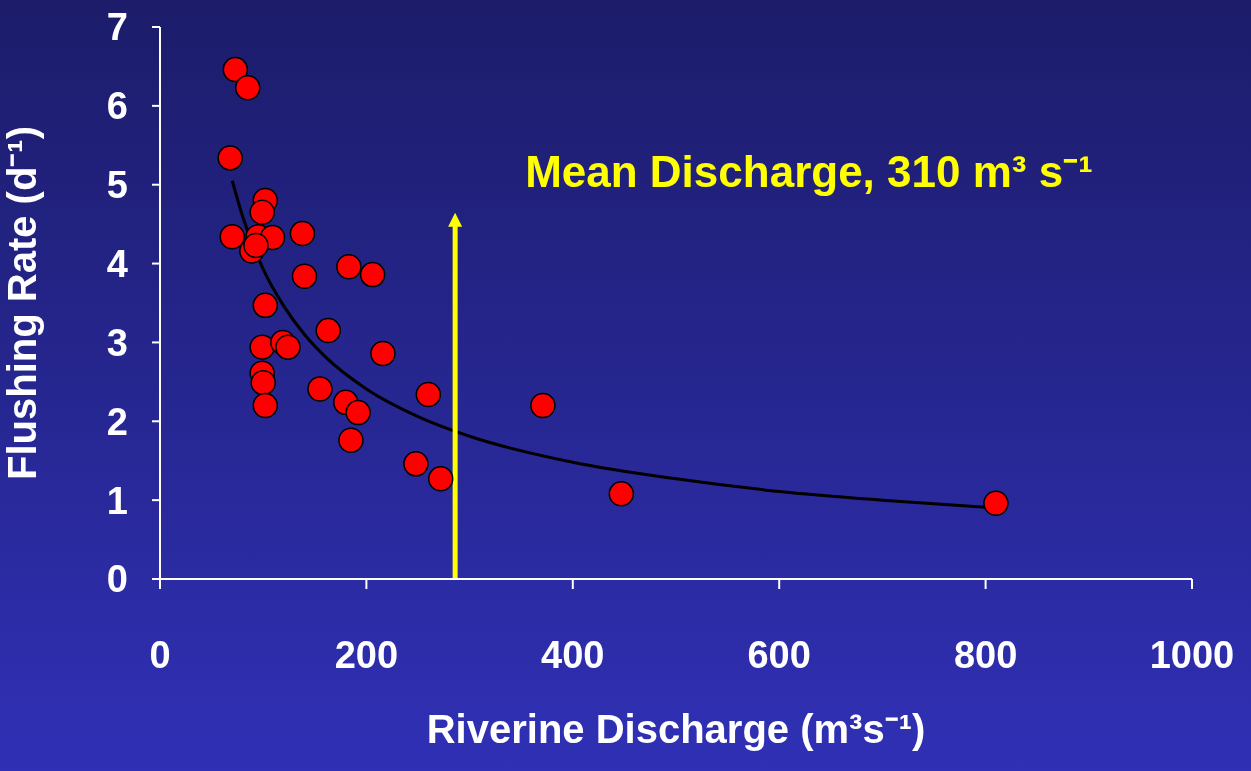 Image resolution: width=1251 pixels, height=771 pixels. What do you see at coordinates (117, 421) in the screenshot?
I see `y-tick-label: 2` at bounding box center [117, 421].